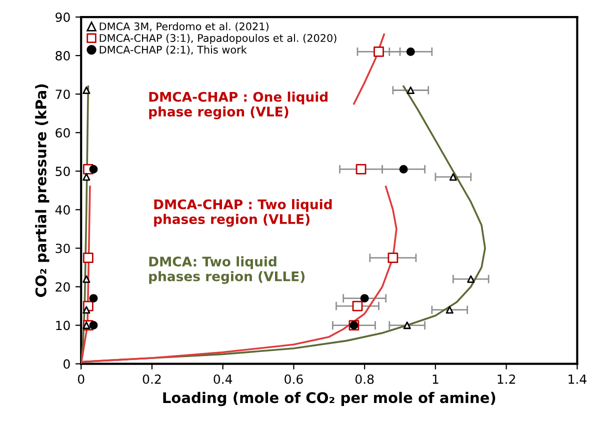  I want to click on y-tick-label: 90, so click(63, 17).